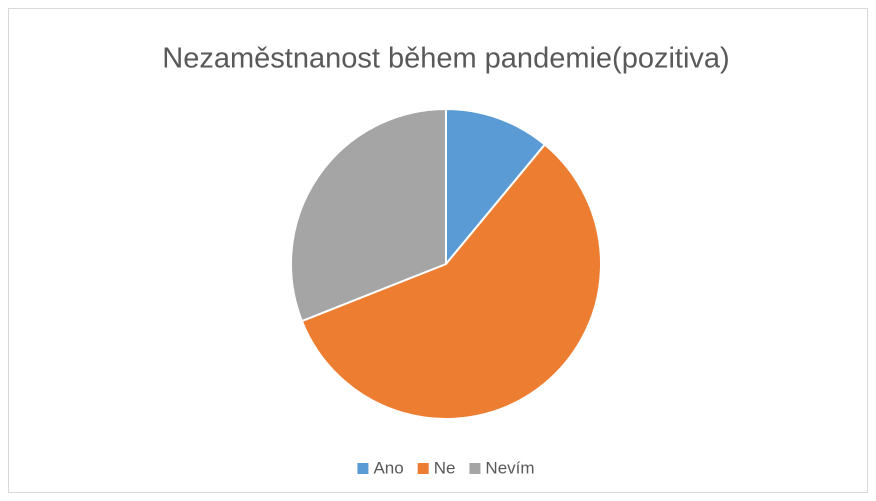 The image size is (876, 501). I want to click on chart-title: Nezaměstnanost během pandemie(pozitiva), so click(445, 59).